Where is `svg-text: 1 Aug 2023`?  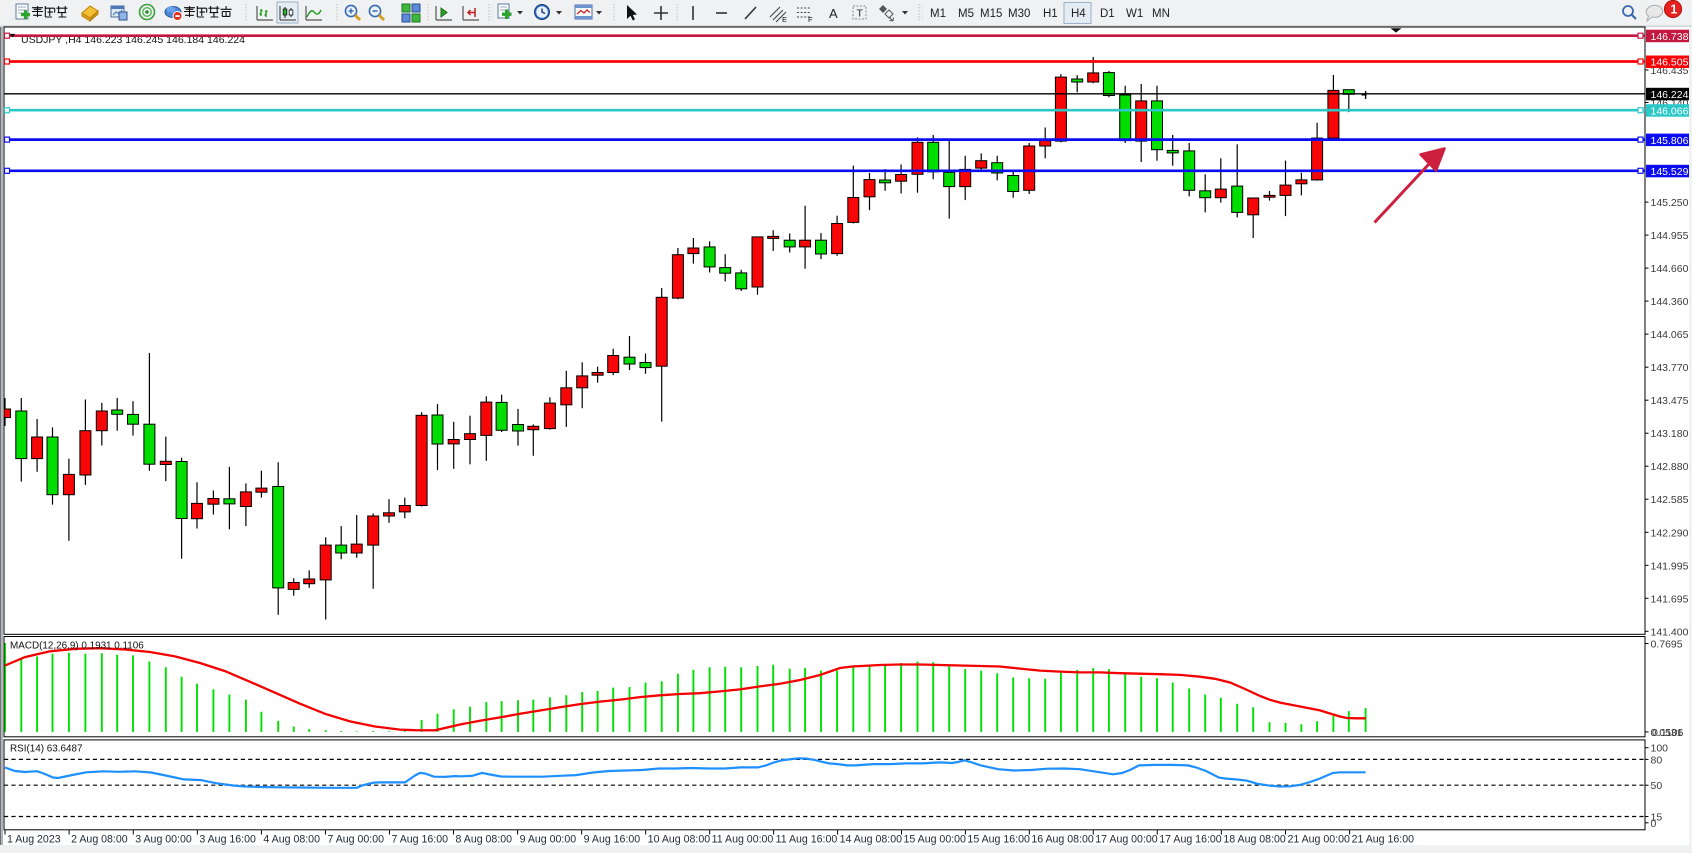 svg-text: 1 Aug 2023 is located at coordinates (34, 840).